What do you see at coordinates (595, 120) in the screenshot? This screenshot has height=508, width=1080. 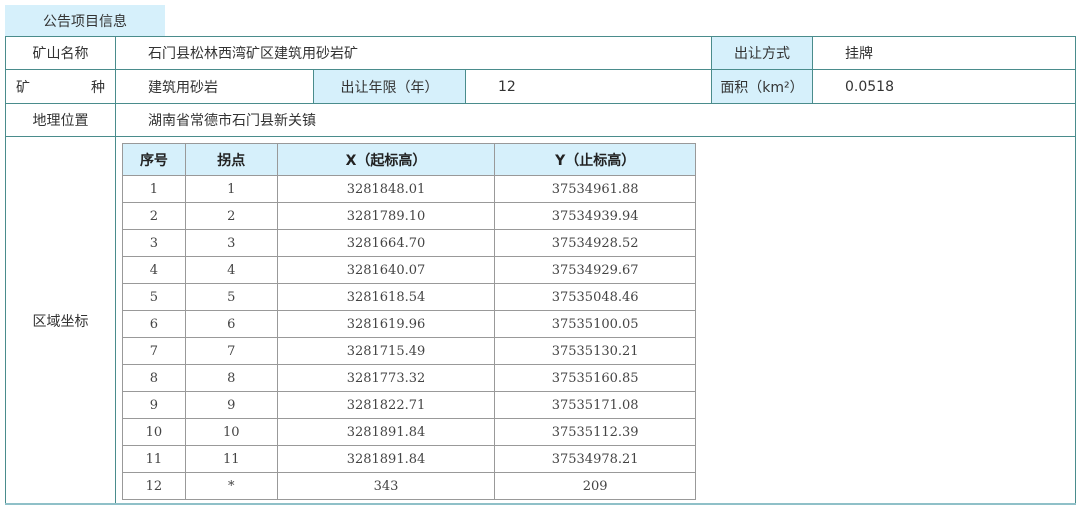 I see `location-value: 湖南省常德市石门县新关镇` at bounding box center [595, 120].